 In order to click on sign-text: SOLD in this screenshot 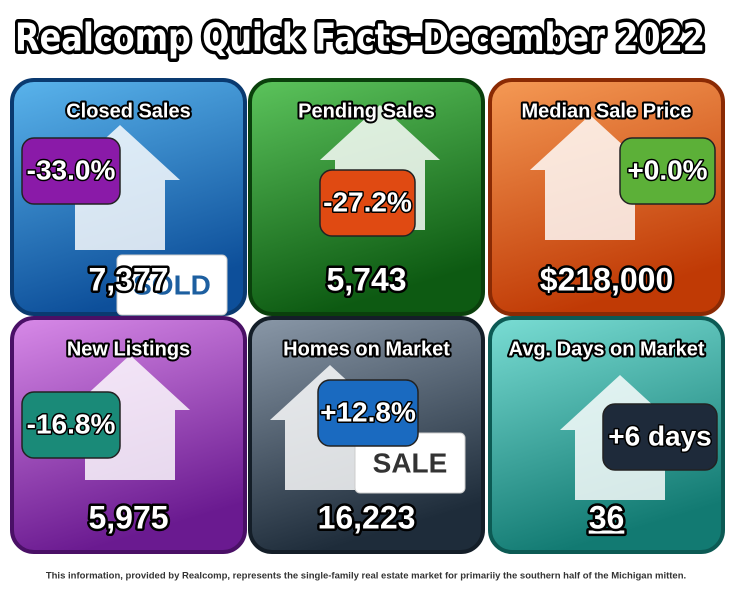, I will do `click(172, 284)`.